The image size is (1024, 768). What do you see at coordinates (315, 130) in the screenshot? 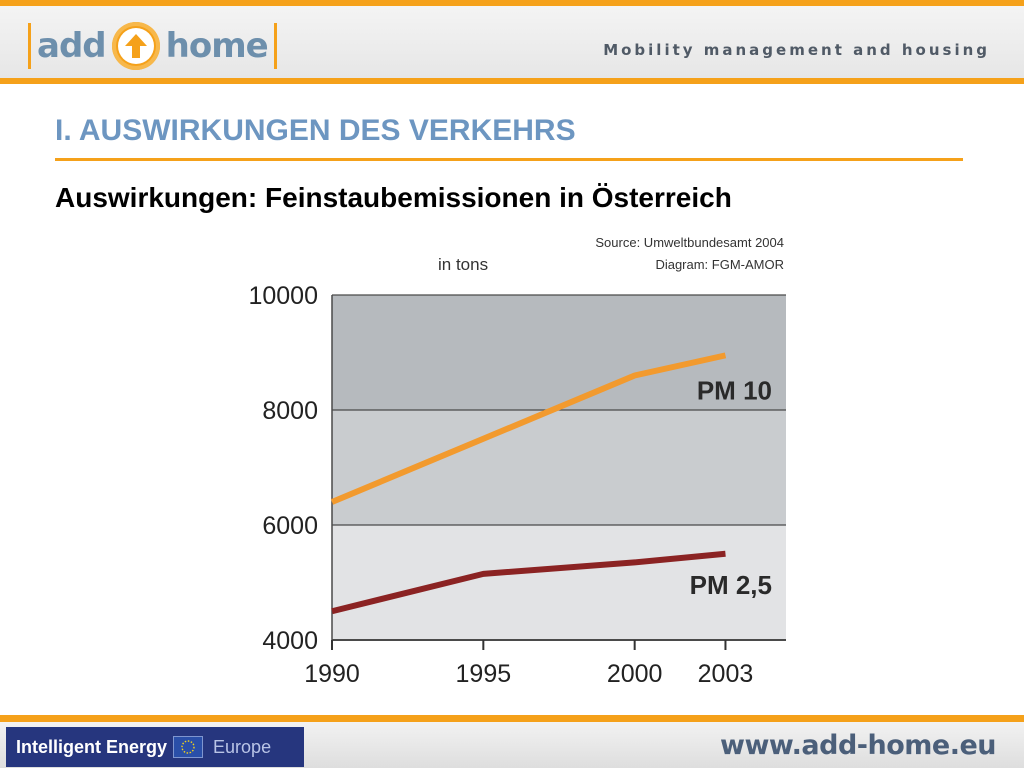
I see `slide-title: I. AUSWIRKUNGEN DES VERKEHRS` at bounding box center [315, 130].